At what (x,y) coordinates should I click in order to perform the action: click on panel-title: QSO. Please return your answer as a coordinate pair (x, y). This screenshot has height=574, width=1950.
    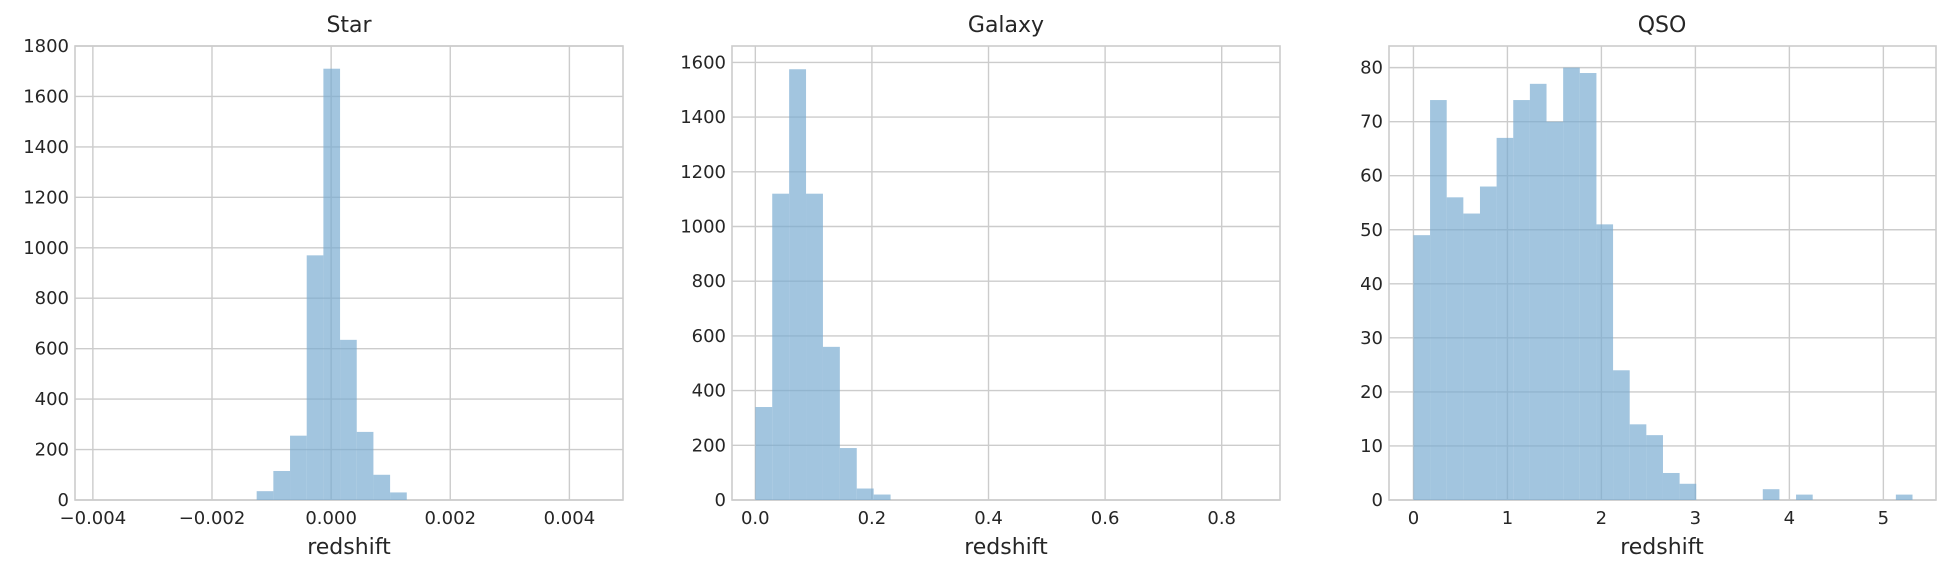
    Looking at the image, I should click on (1662, 25).